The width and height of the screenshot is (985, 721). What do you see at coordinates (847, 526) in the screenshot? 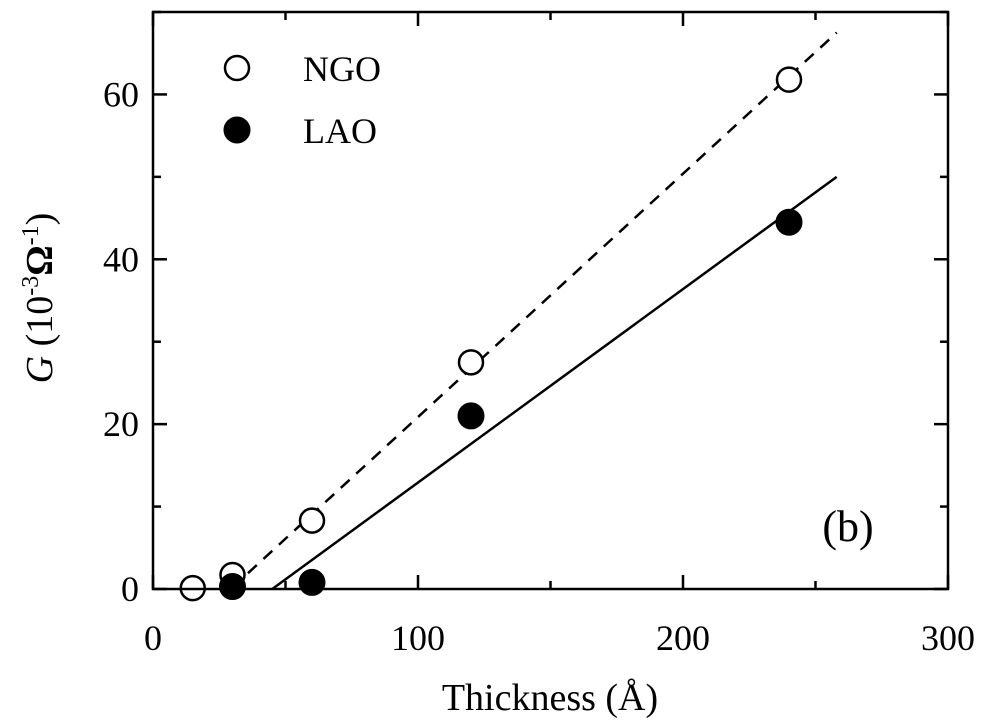
I see `panel-label: (b)` at bounding box center [847, 526].